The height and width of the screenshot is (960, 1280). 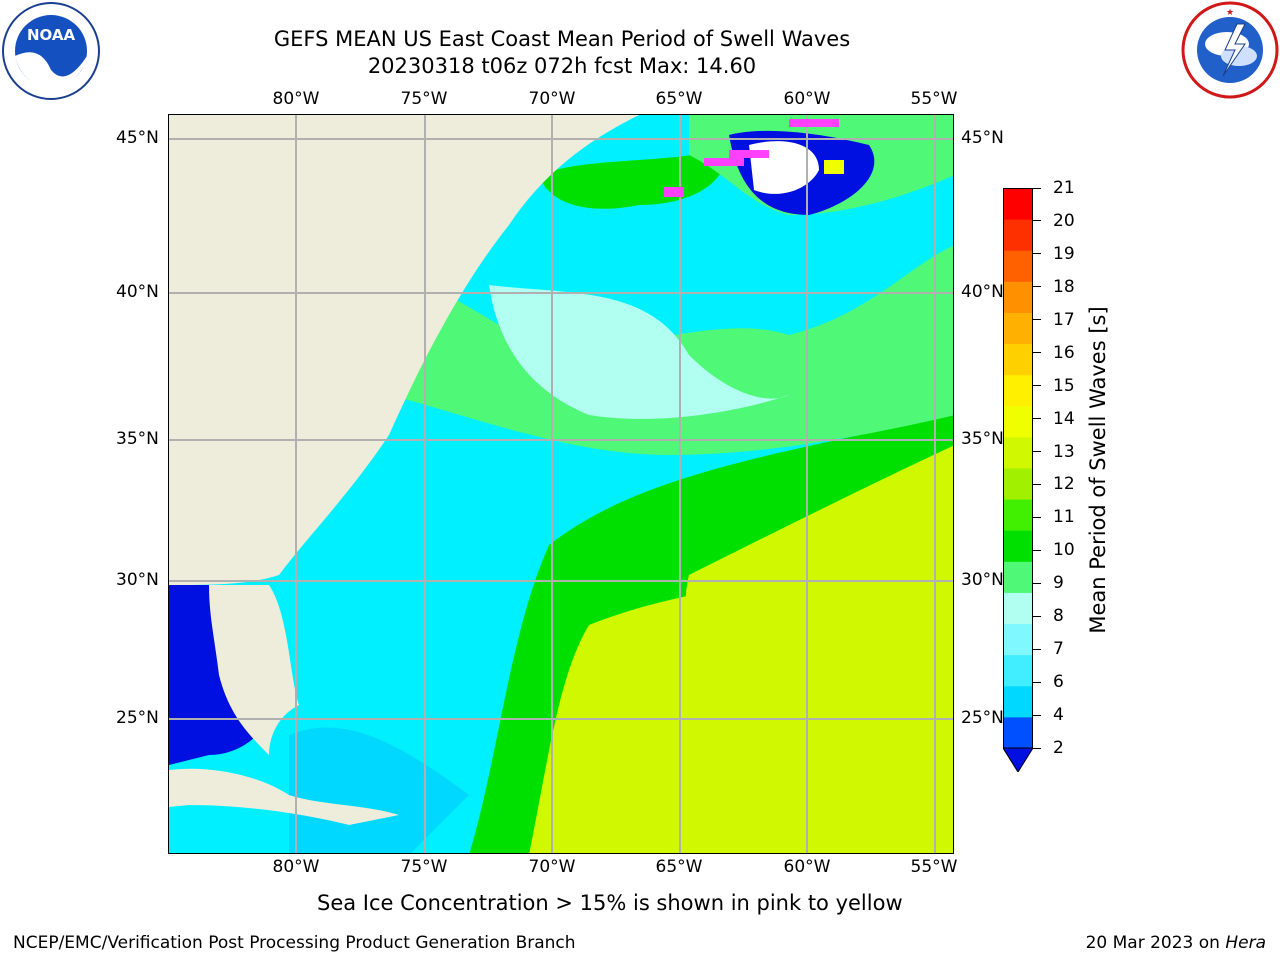 I want to click on colorbar, so click(x=1018, y=480).